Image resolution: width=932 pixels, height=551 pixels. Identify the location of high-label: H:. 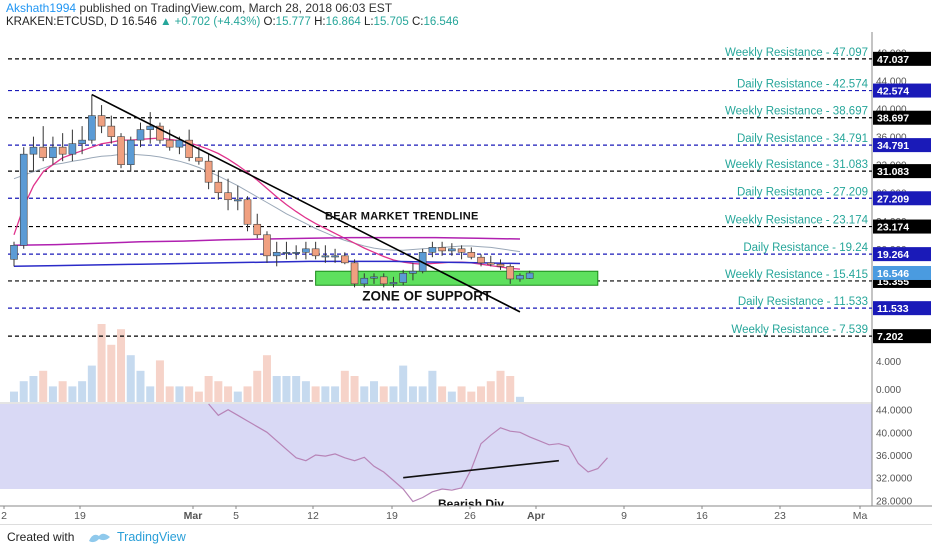
(320, 22).